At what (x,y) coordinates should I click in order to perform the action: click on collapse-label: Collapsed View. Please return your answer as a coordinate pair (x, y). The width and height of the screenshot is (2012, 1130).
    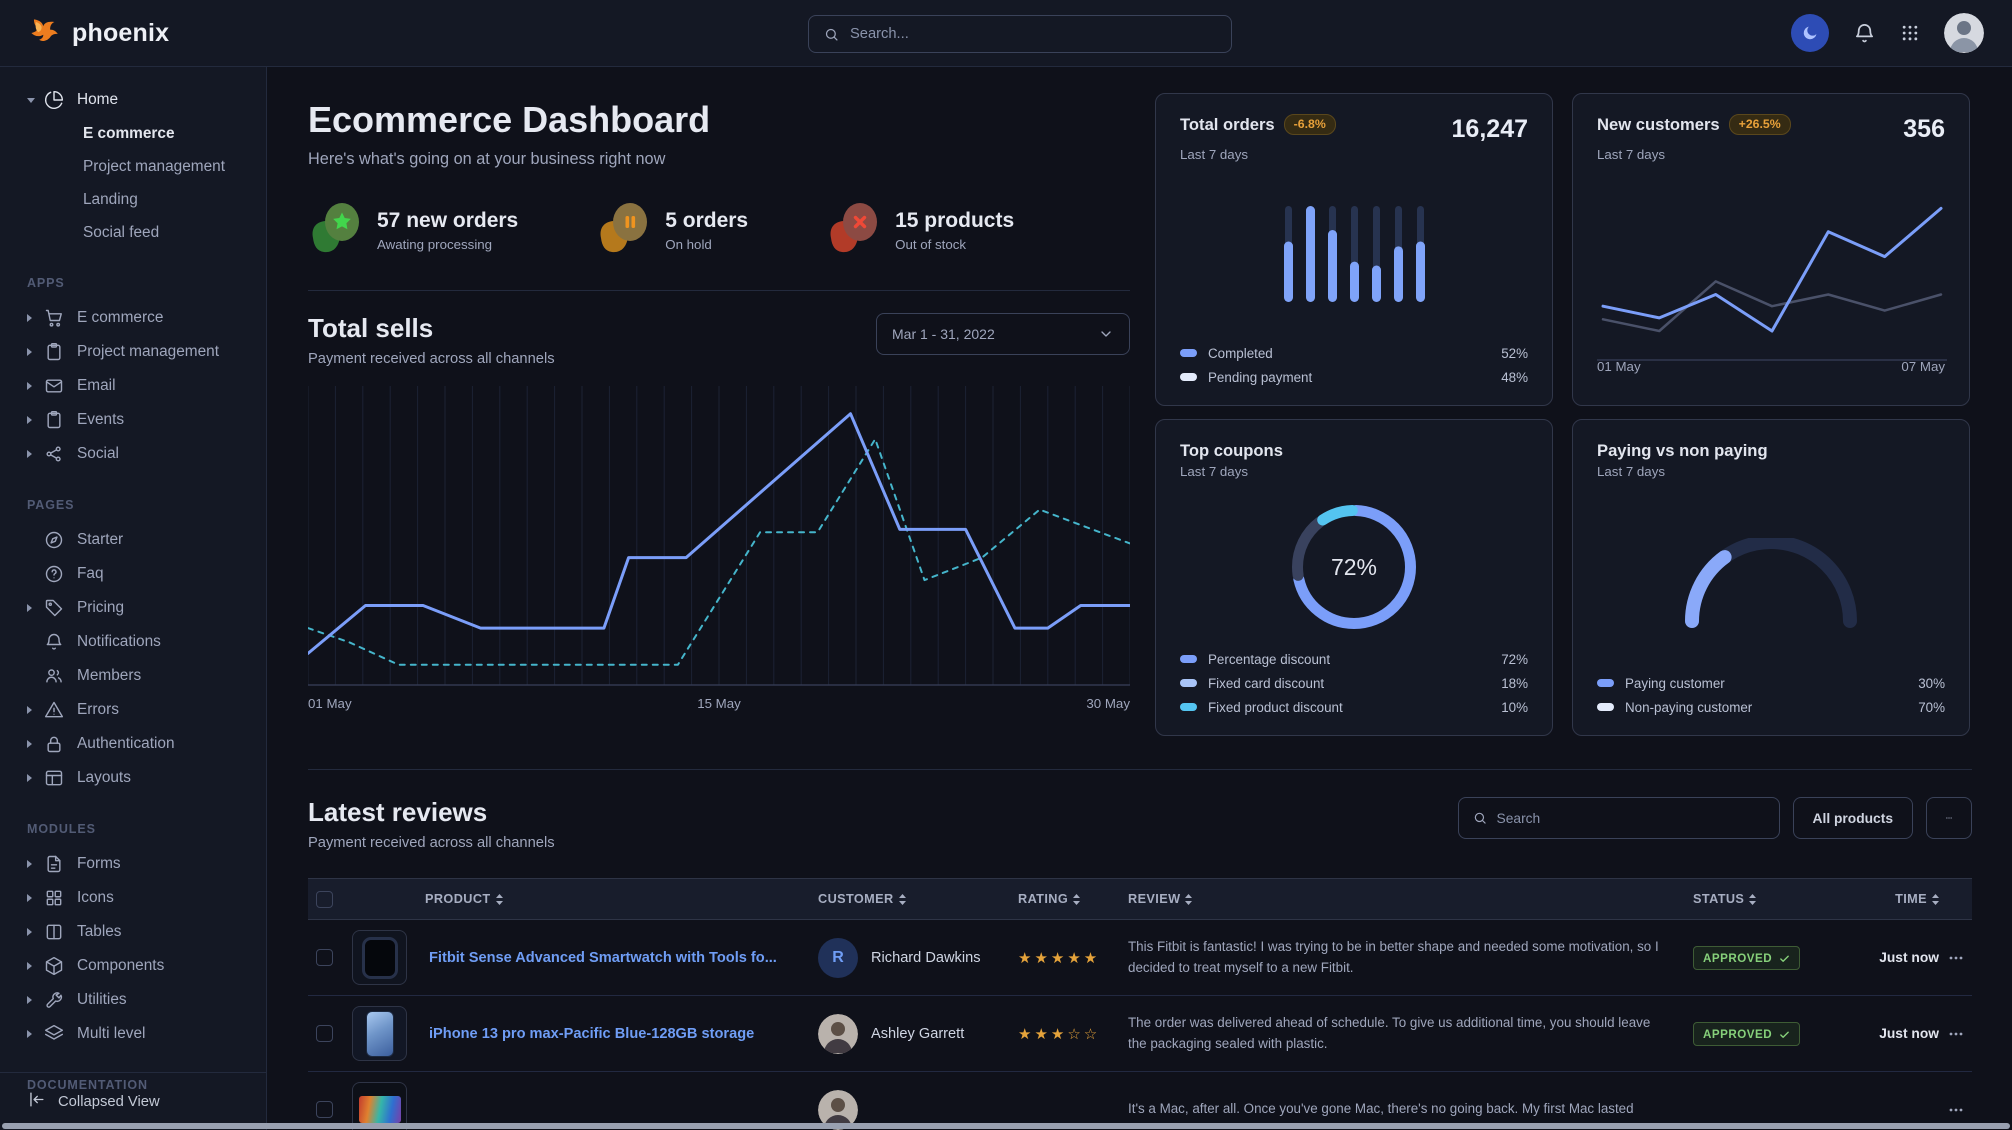
    Looking at the image, I should click on (109, 1101).